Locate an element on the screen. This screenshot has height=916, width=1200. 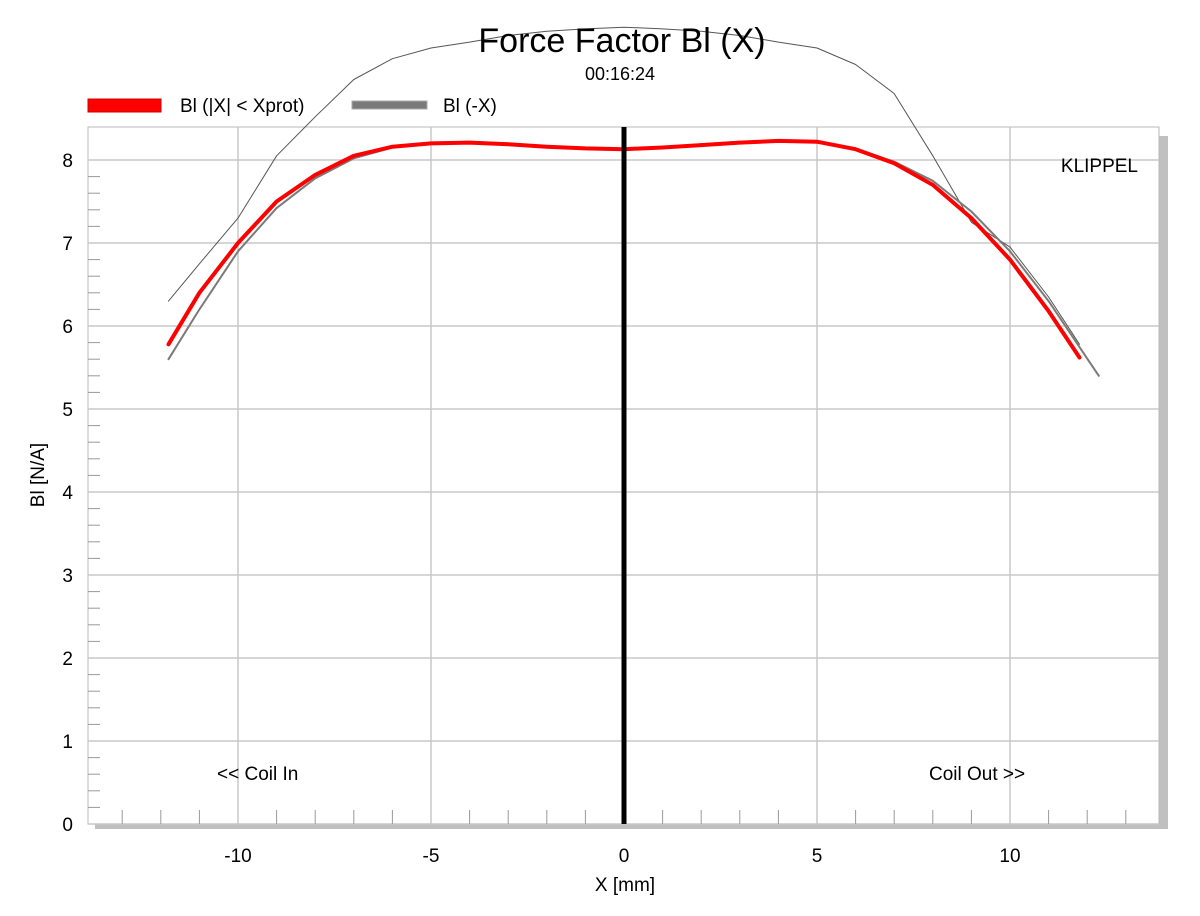
x-tick-label: 5 is located at coordinates (817, 856).